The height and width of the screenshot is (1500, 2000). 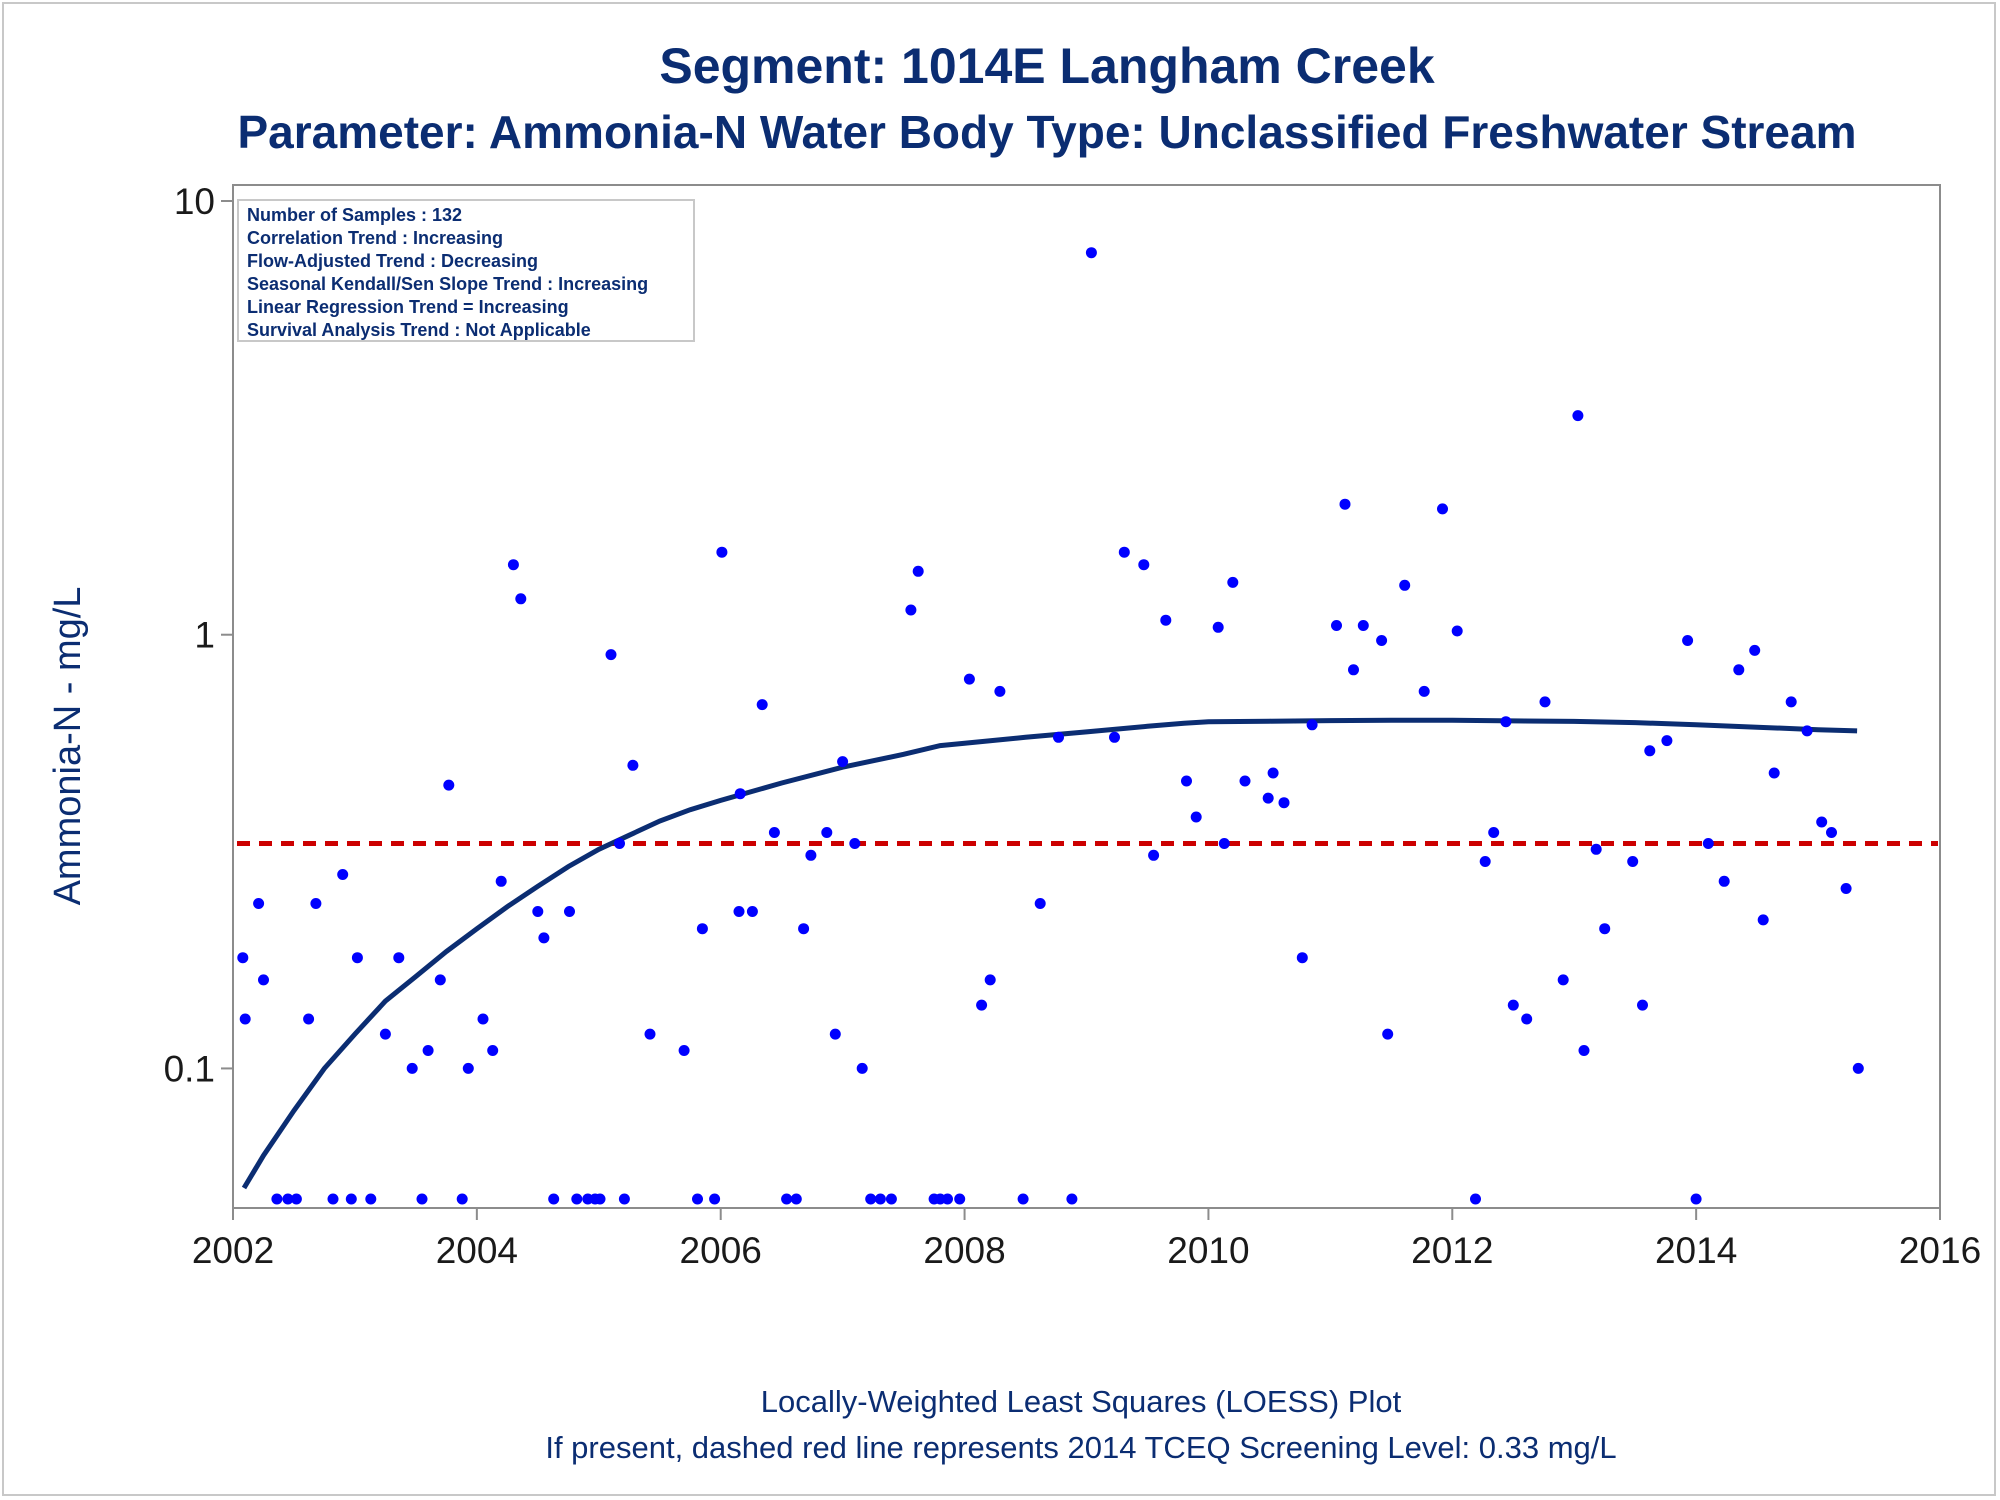 What do you see at coordinates (392, 261) in the screenshot?
I see `stats-flow-adjusted-trend: Flow-Adjusted Trend : Decreasing` at bounding box center [392, 261].